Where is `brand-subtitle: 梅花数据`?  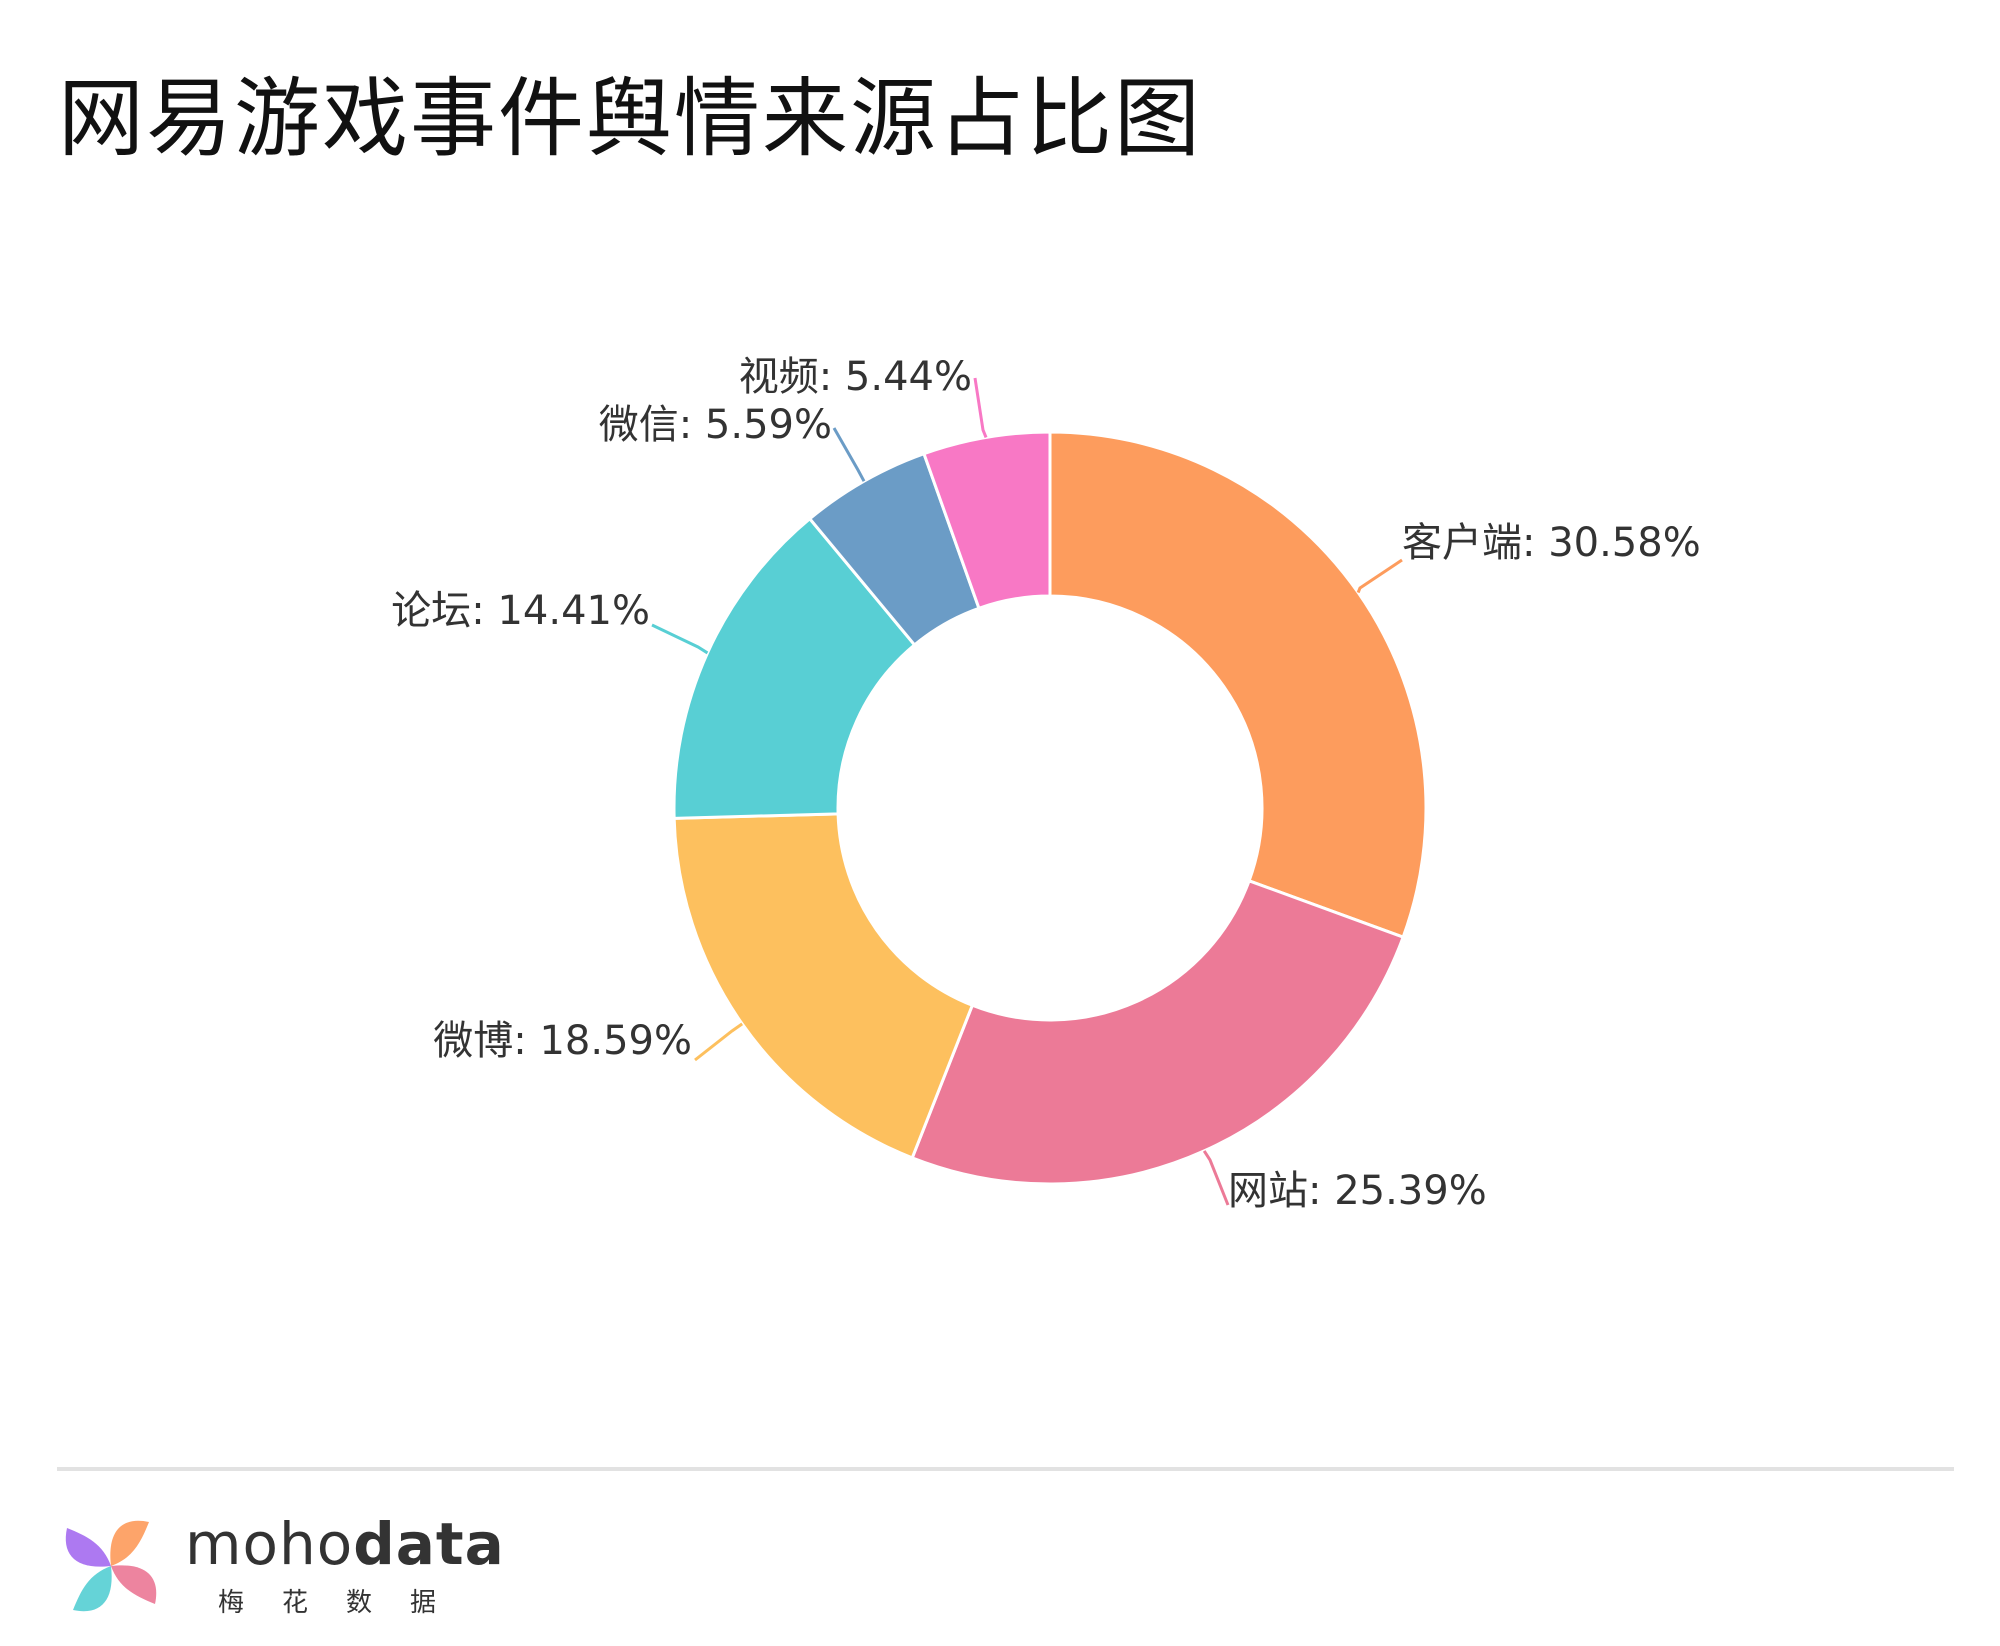 brand-subtitle: 梅花数据 is located at coordinates (346, 1603).